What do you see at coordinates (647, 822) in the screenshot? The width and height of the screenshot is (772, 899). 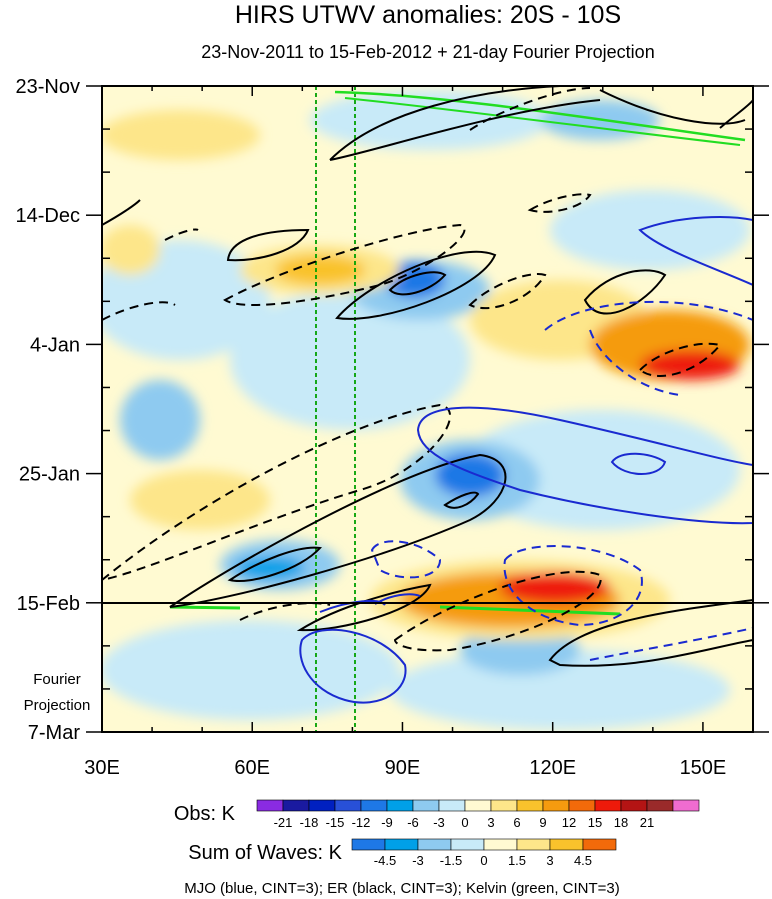 I see `obs-level-label: 21` at bounding box center [647, 822].